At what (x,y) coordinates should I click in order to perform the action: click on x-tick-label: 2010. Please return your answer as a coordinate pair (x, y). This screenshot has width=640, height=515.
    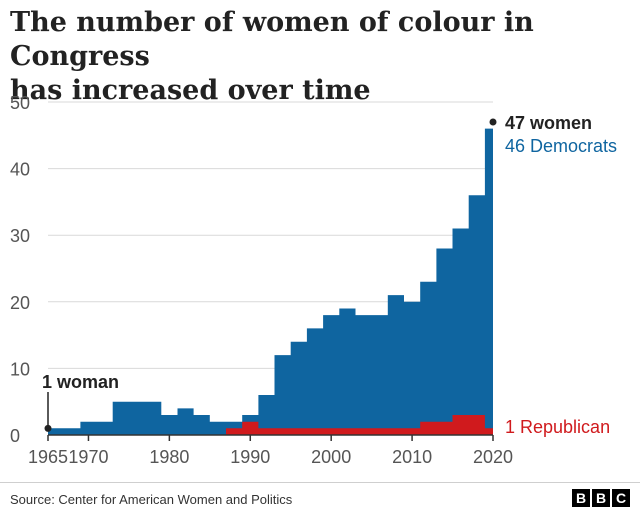
    Looking at the image, I should click on (412, 457).